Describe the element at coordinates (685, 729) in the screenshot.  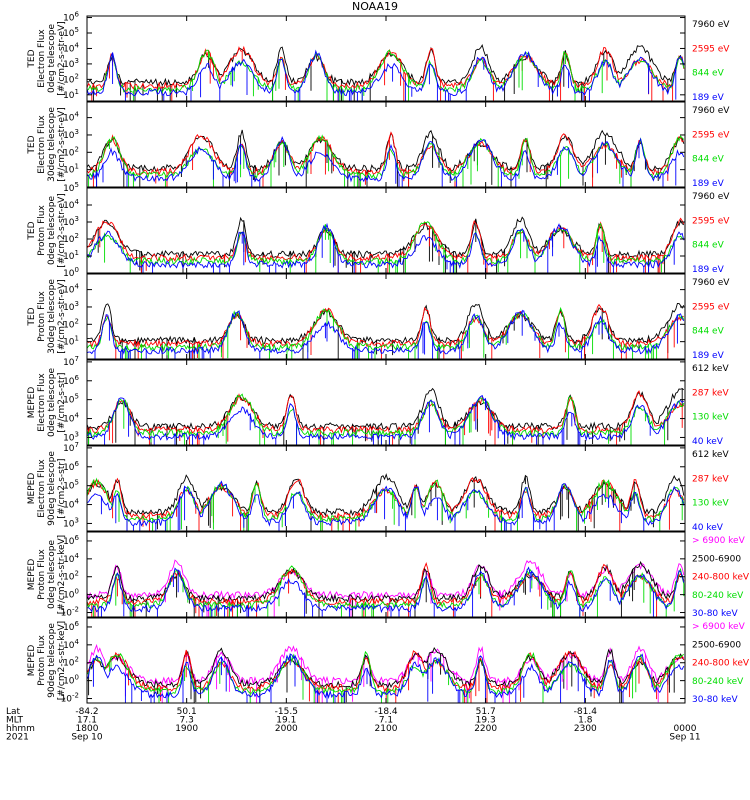
I see `x-tick-label: 0000` at that location.